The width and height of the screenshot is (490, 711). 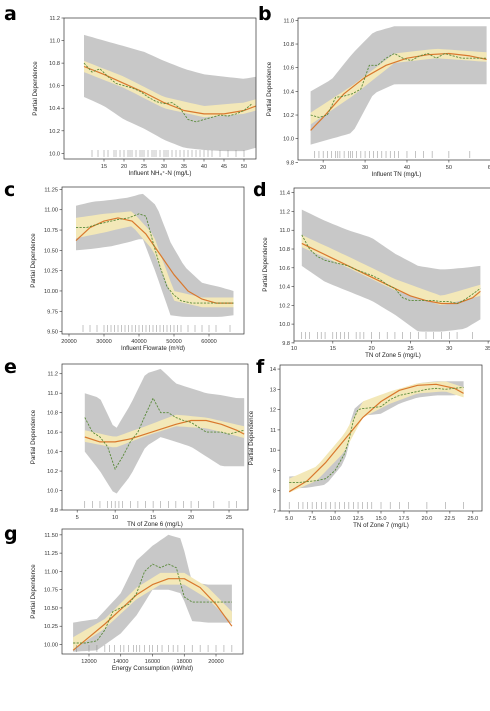 I want to click on x-axis-label-d: TN of Zone 5 (mg/L), so click(x=393, y=355).